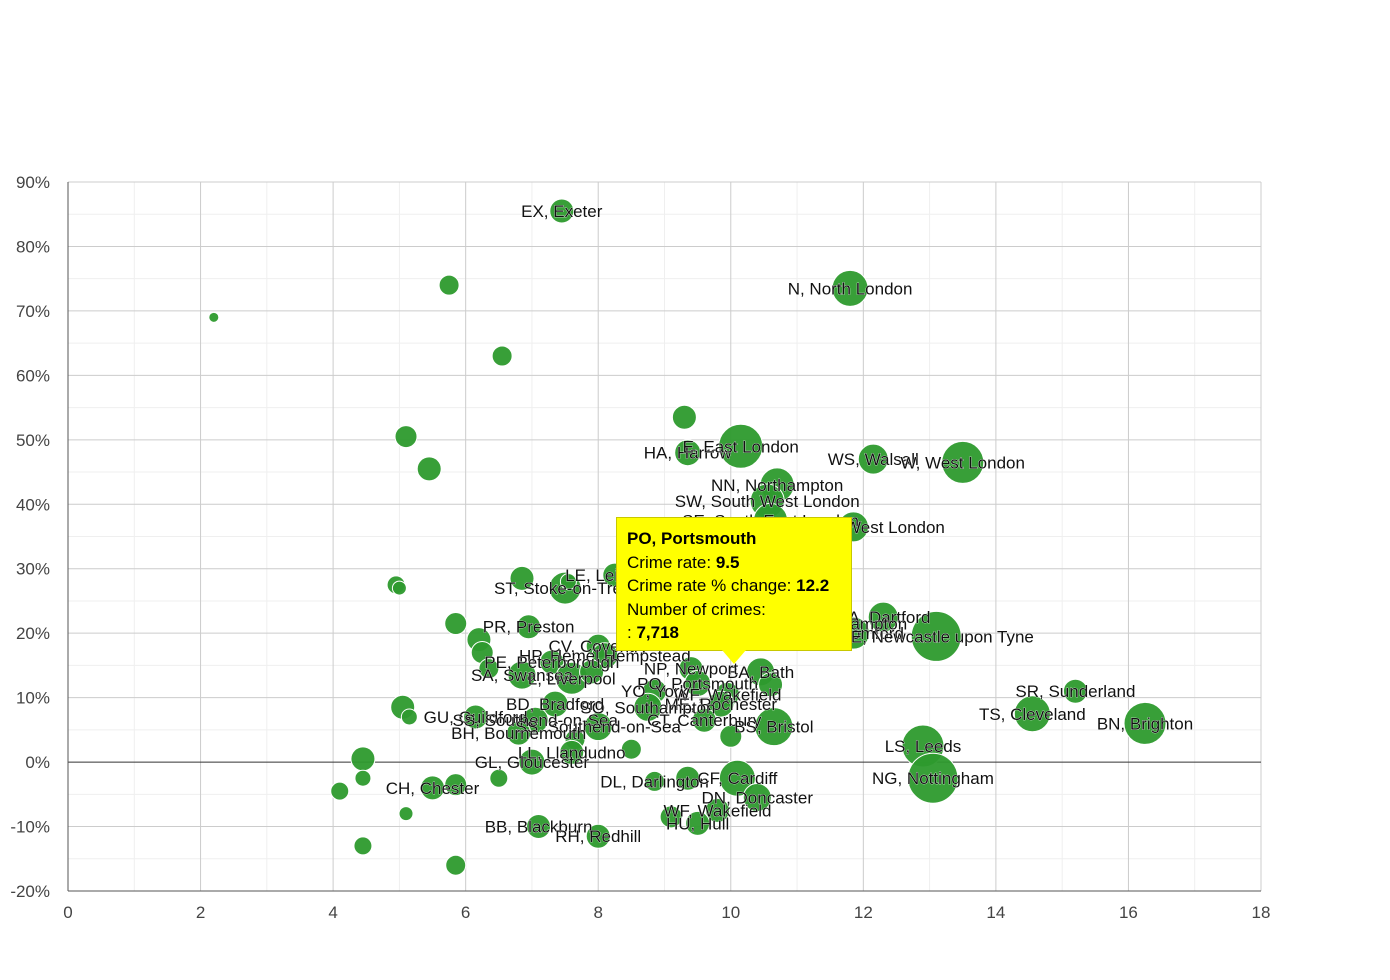 The image size is (1390, 980). Describe the element at coordinates (658, 632) in the screenshot. I see `tooltip-number-value: 7,718` at that location.